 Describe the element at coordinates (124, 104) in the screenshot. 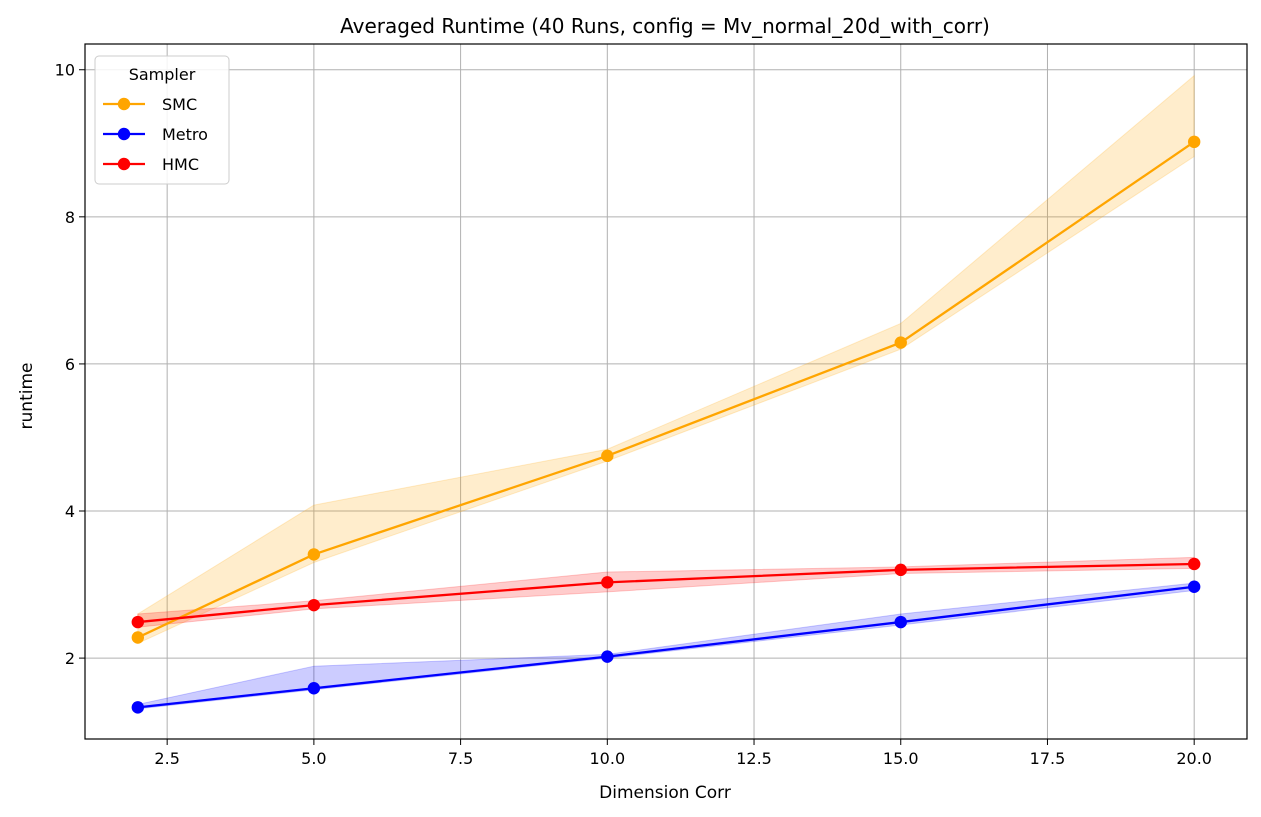

I see `legend-smc-marker` at that location.